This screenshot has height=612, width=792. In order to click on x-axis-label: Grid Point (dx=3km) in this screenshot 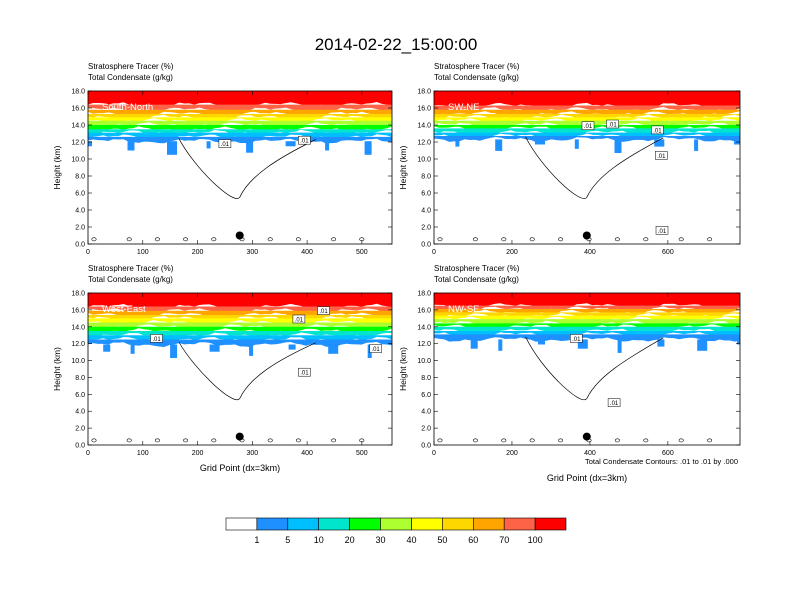, I will do `click(587, 478)`.